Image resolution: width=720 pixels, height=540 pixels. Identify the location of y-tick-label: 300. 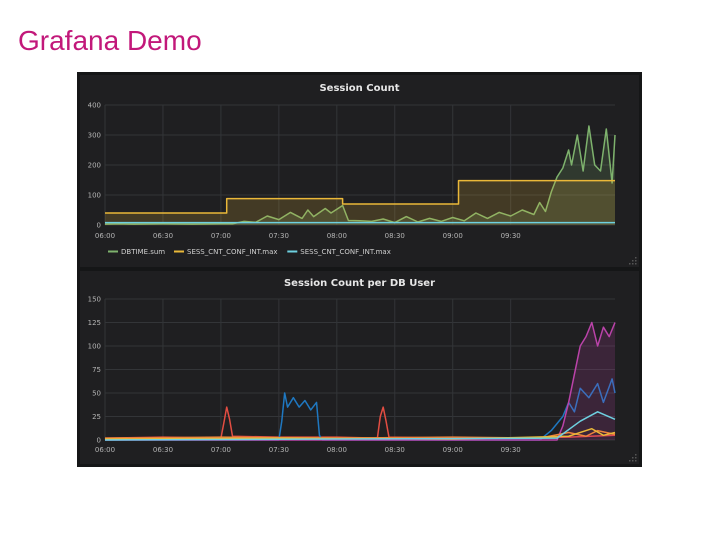
(94, 136).